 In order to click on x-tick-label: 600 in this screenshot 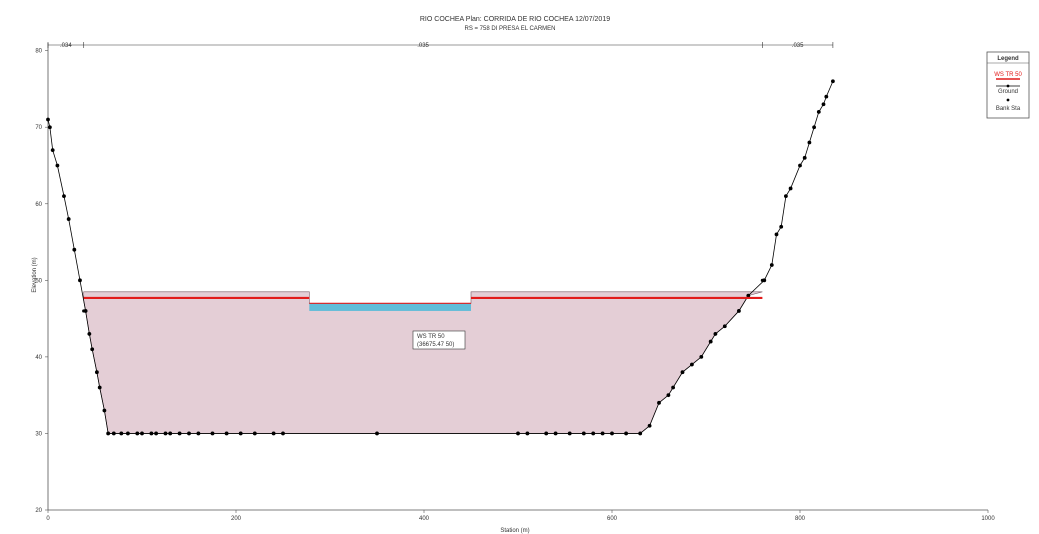, I will do `click(612, 519)`.